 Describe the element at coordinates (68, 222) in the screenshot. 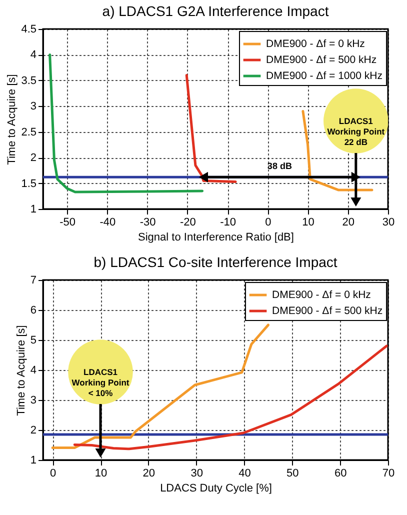

I see `x-tick-label: -50` at that location.